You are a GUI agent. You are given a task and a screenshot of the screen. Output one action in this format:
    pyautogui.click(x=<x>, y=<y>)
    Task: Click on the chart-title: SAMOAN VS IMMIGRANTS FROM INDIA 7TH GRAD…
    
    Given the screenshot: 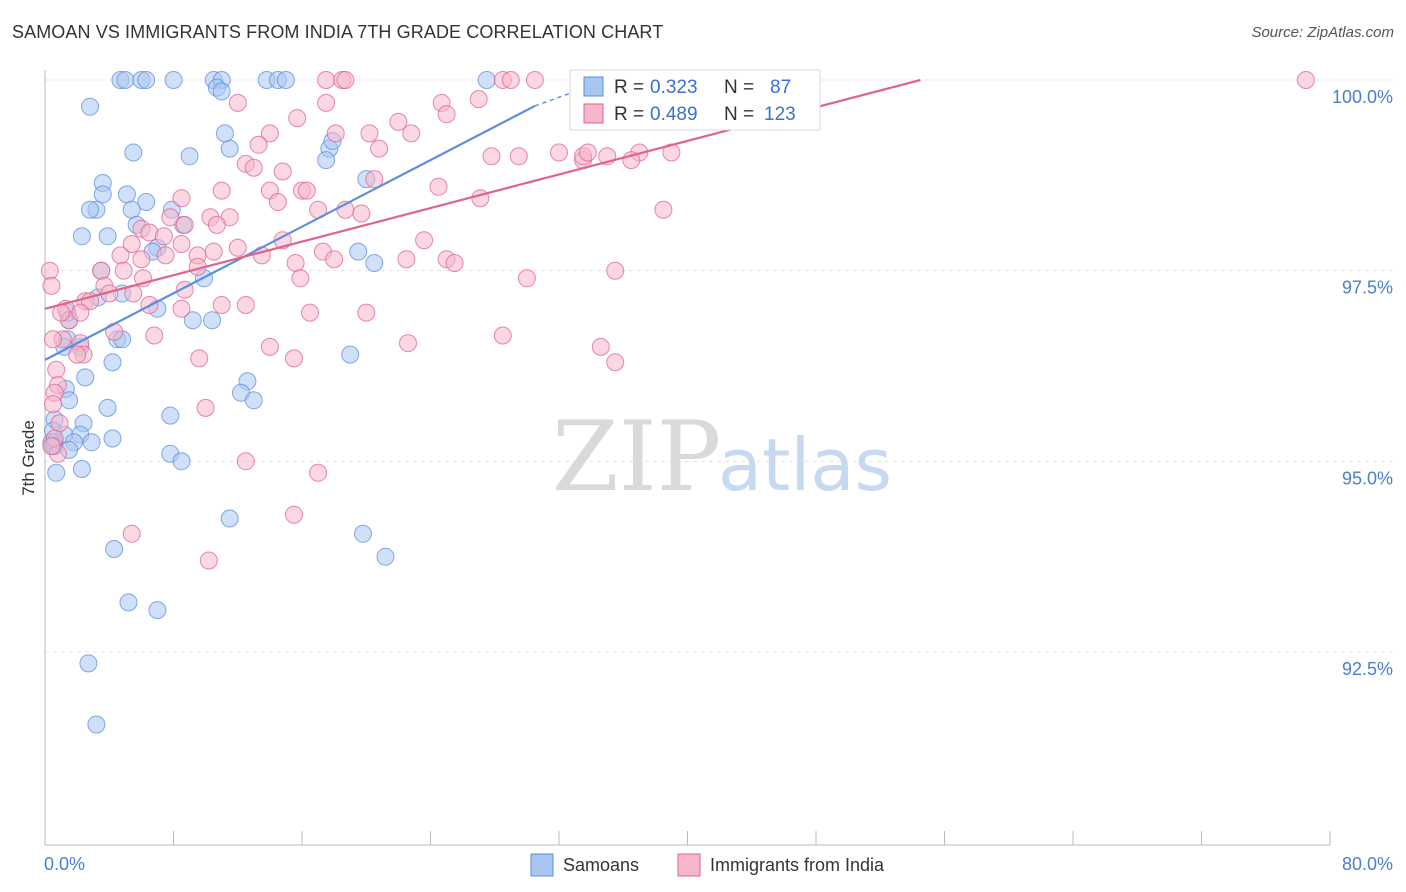 What is the action you would take?
    pyautogui.click(x=338, y=32)
    